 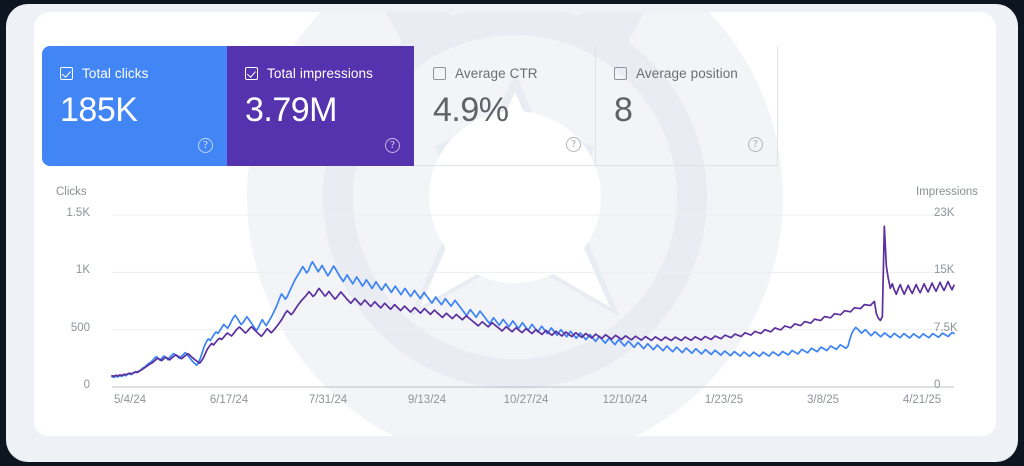 I want to click on metric-card-total-clicks: Total clicks 185K ?, so click(x=134, y=106).